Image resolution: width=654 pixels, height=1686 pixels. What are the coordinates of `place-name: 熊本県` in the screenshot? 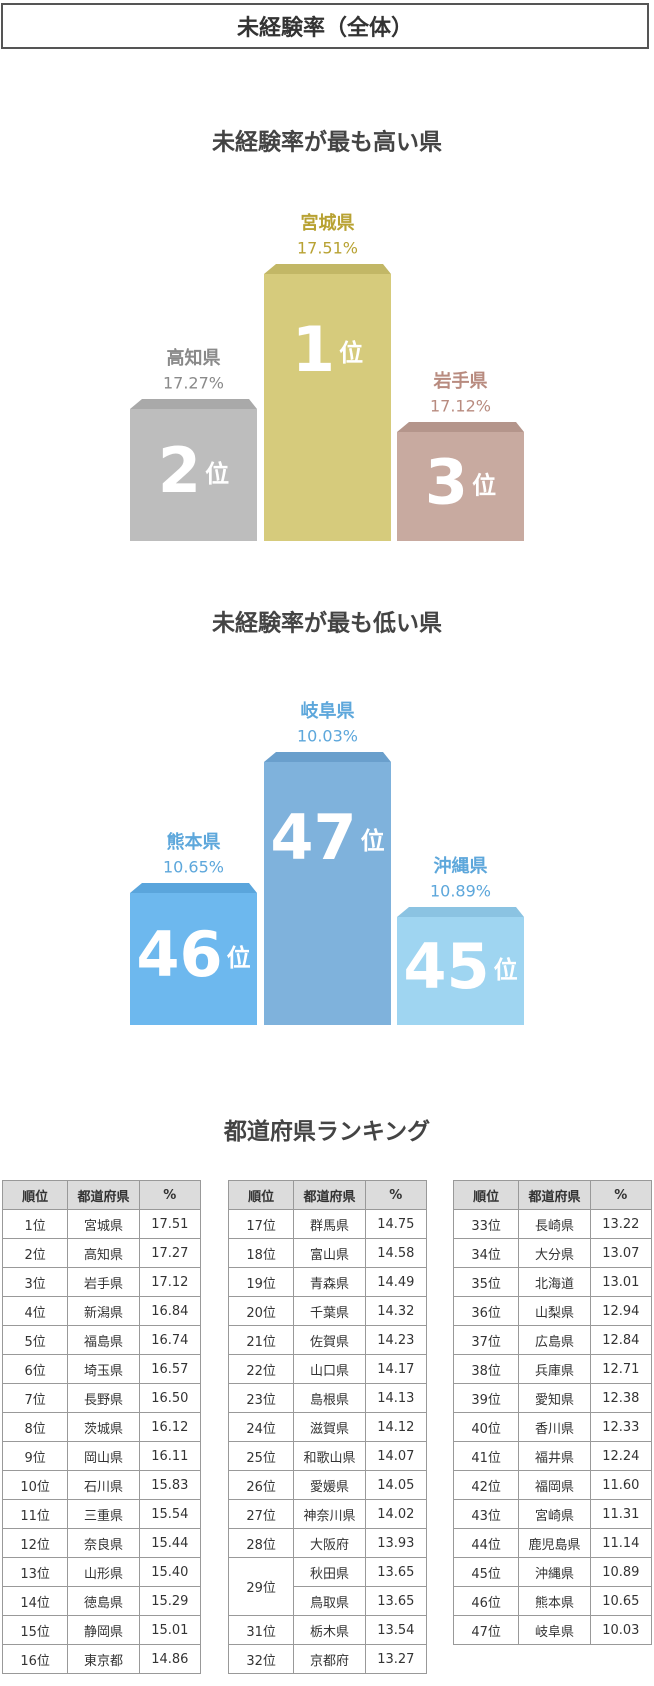 It's located at (194, 842).